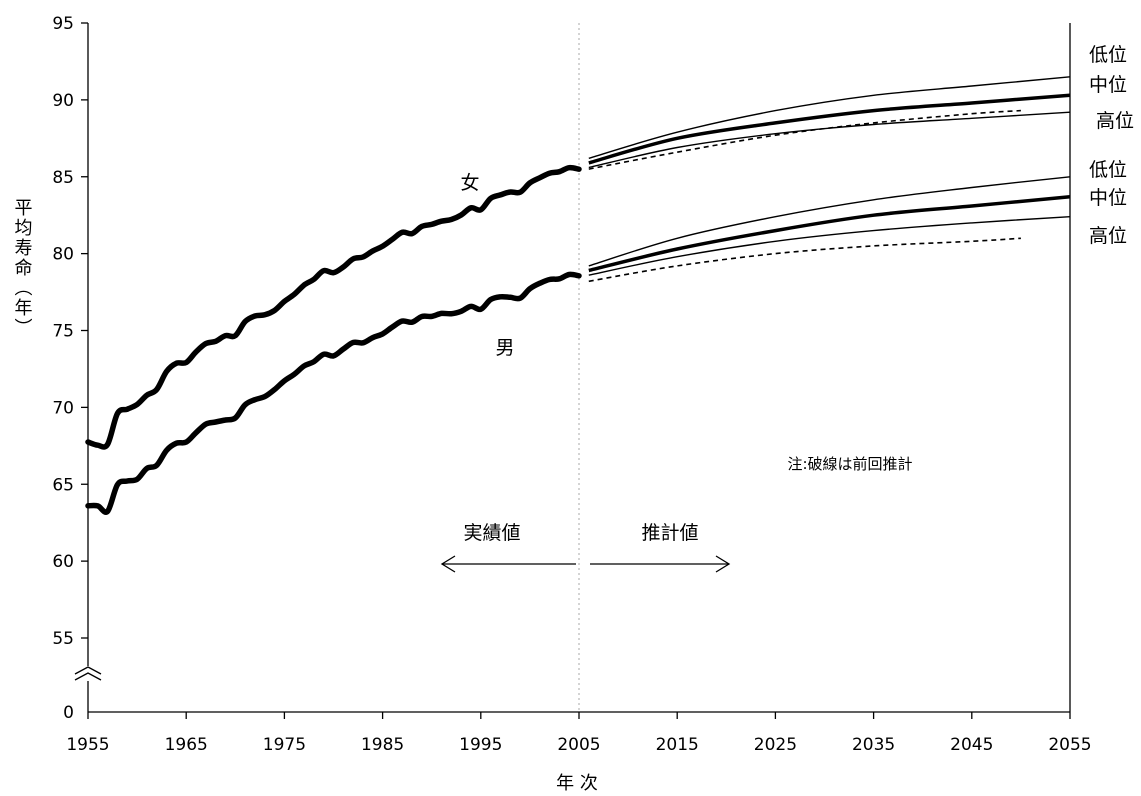 This screenshot has width=1141, height=796. What do you see at coordinates (87, 745) in the screenshot?
I see `x-tick-label: 1955` at bounding box center [87, 745].